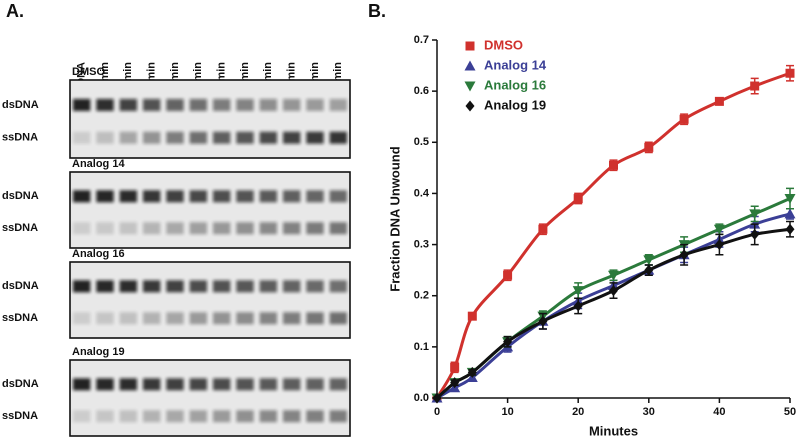 The height and width of the screenshot is (444, 800). I want to click on legend-label: Analog 16, so click(515, 84).